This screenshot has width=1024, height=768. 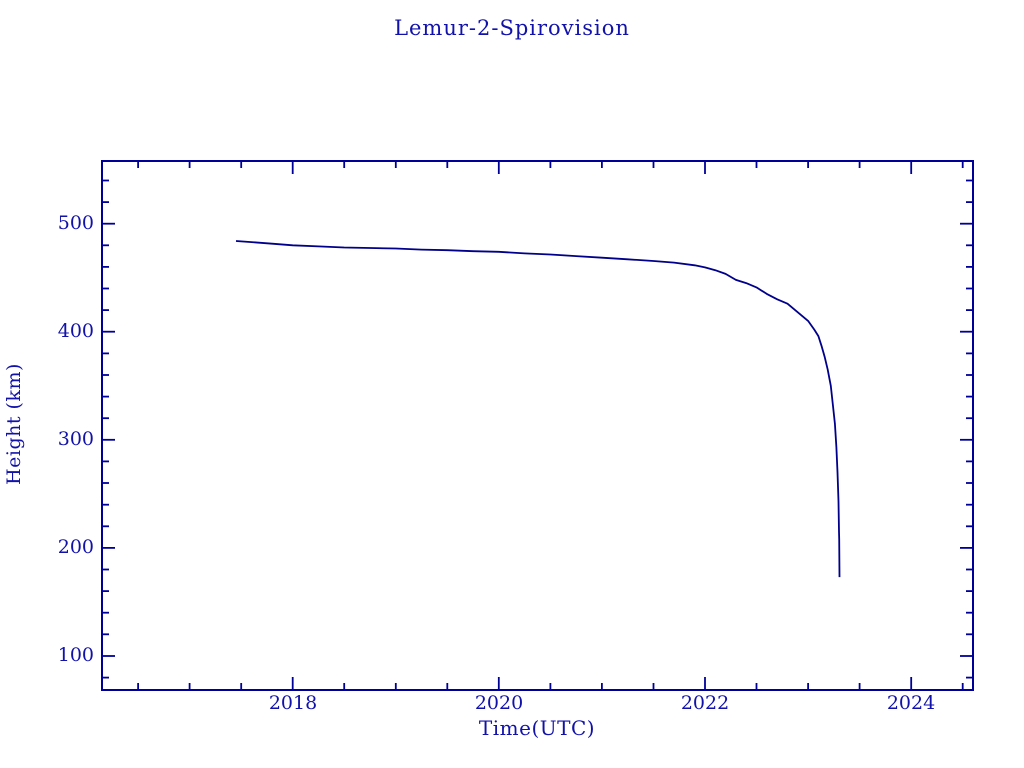 I want to click on y-tick-label-100: 100, so click(x=75, y=655).